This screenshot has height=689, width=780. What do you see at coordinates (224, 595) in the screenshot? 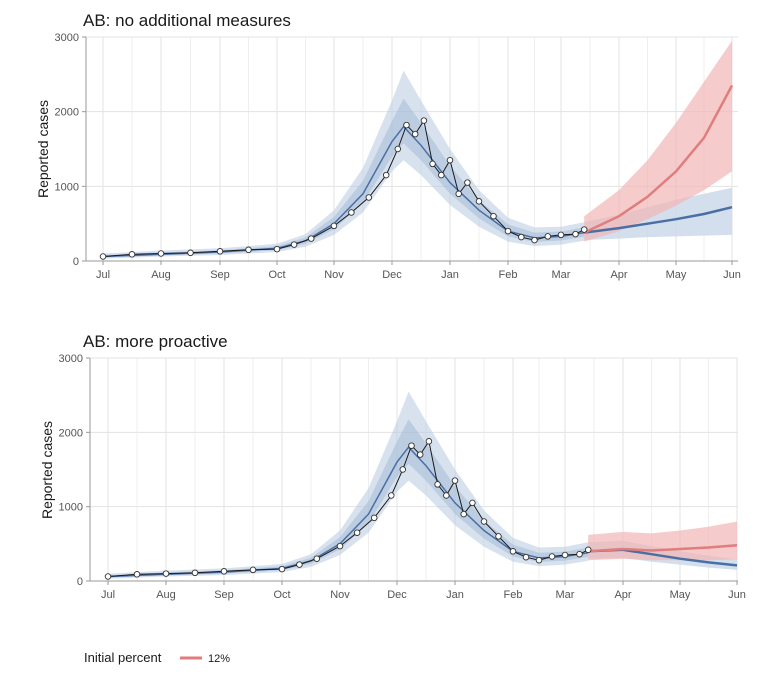
I see `x-tick-label: Sep` at bounding box center [224, 595].